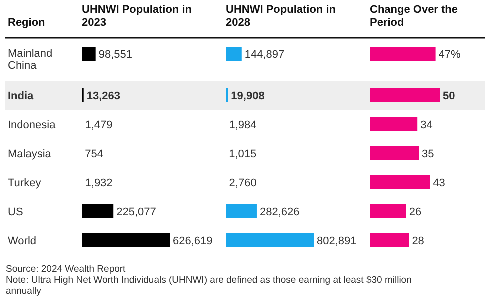  I want to click on source-note: Source: 2024 Wealth Report, so click(66, 269).